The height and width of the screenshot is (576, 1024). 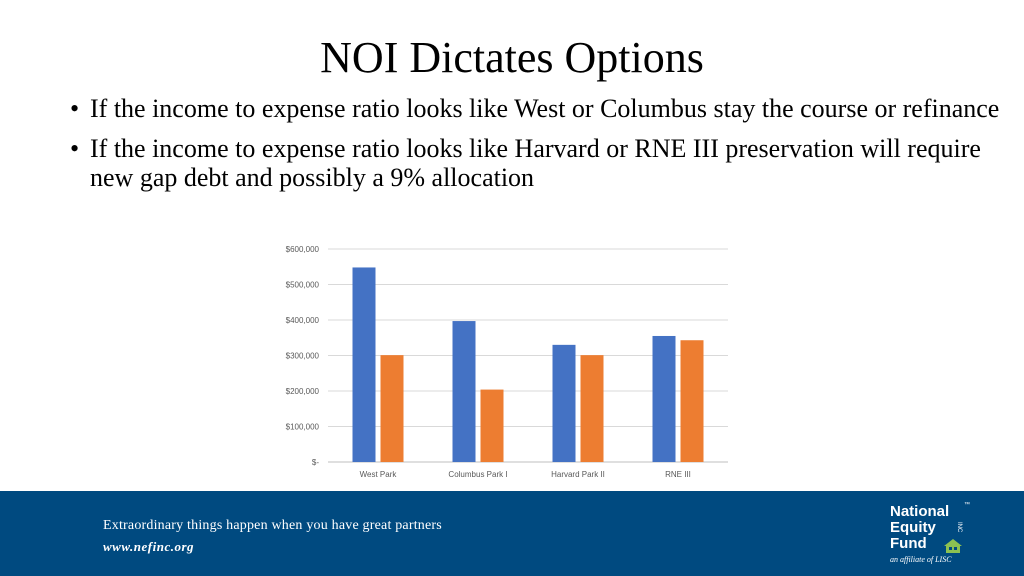 I want to click on logo-line-fund: Fund, so click(x=908, y=543).